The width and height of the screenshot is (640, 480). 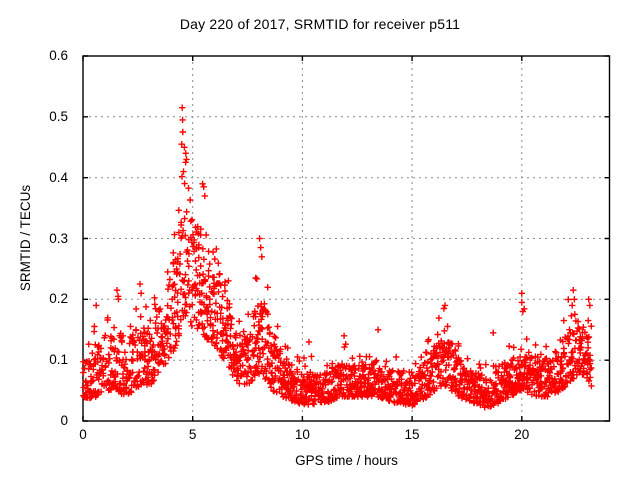 I want to click on y-tick-label: 0.2, so click(x=58, y=299).